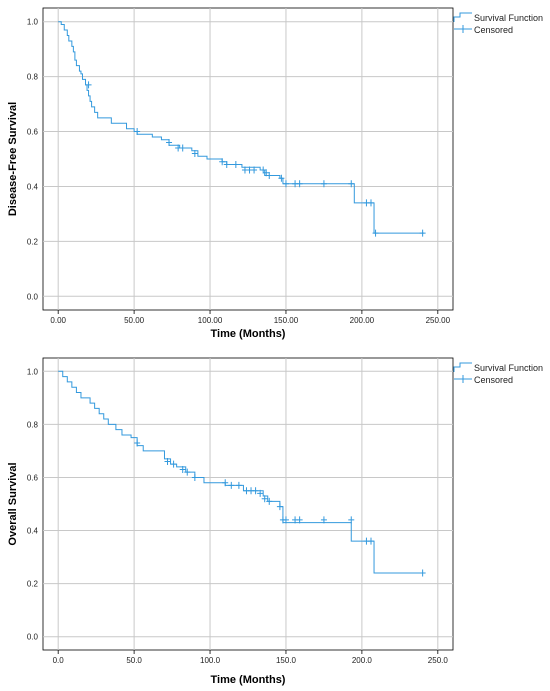 The width and height of the screenshot is (550, 691). What do you see at coordinates (438, 320) in the screenshot?
I see `x-tick-label: 250.00` at bounding box center [438, 320].